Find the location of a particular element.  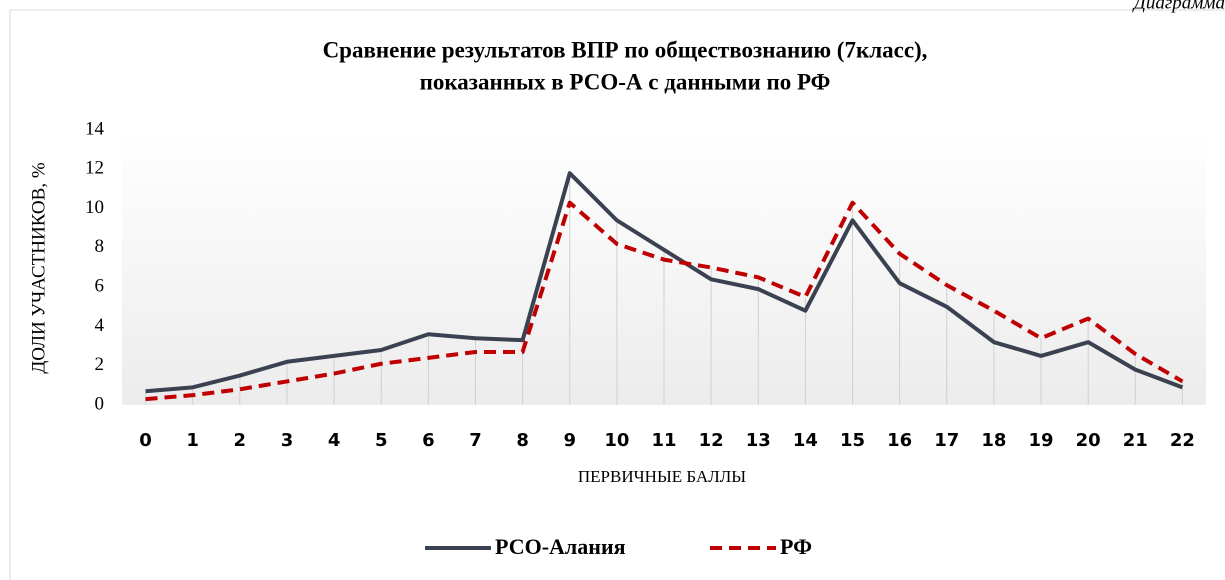

x-tick-label: 5 is located at coordinates (381, 440).